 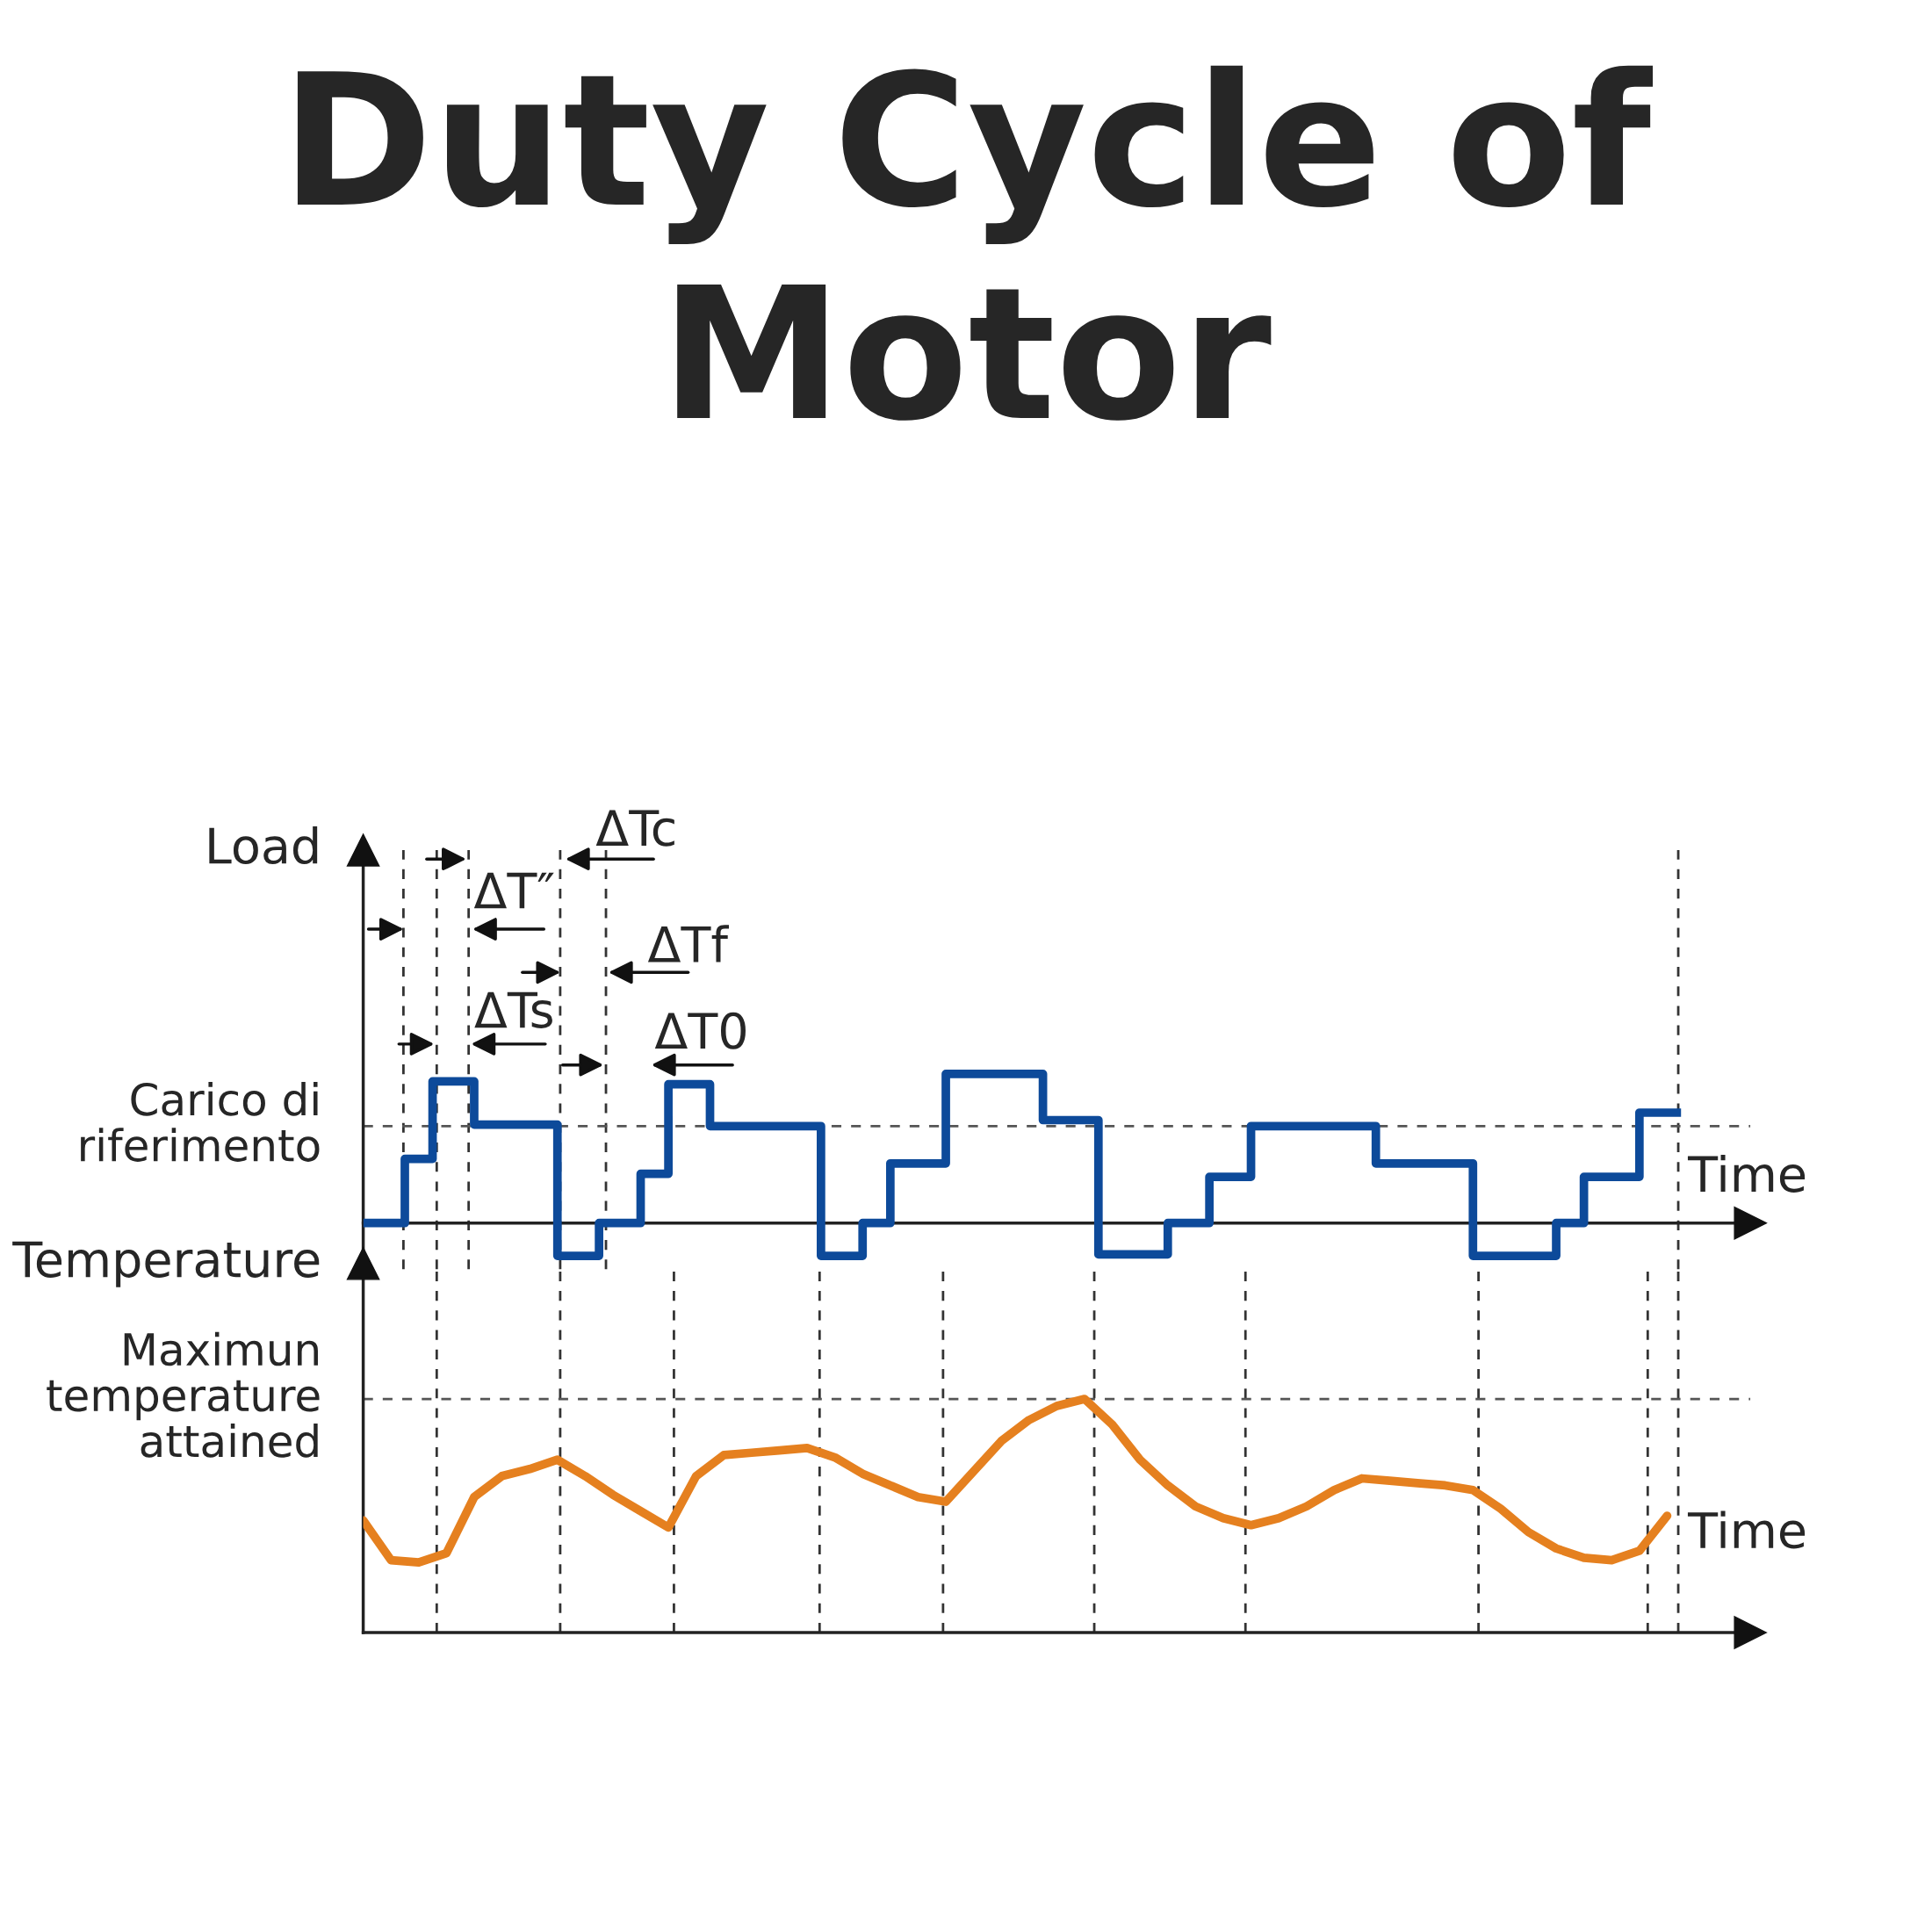 I want to click on text: ΔTf, so click(x=689, y=943).